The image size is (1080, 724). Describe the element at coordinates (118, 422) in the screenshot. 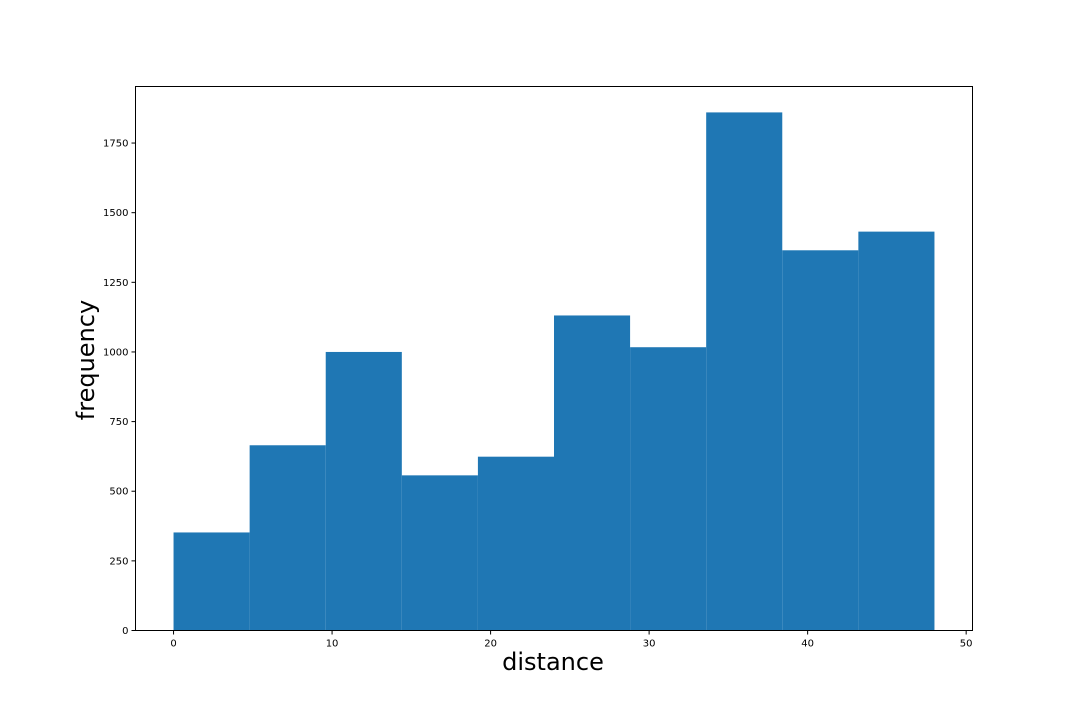

I see `y-tick-label: 750` at that location.